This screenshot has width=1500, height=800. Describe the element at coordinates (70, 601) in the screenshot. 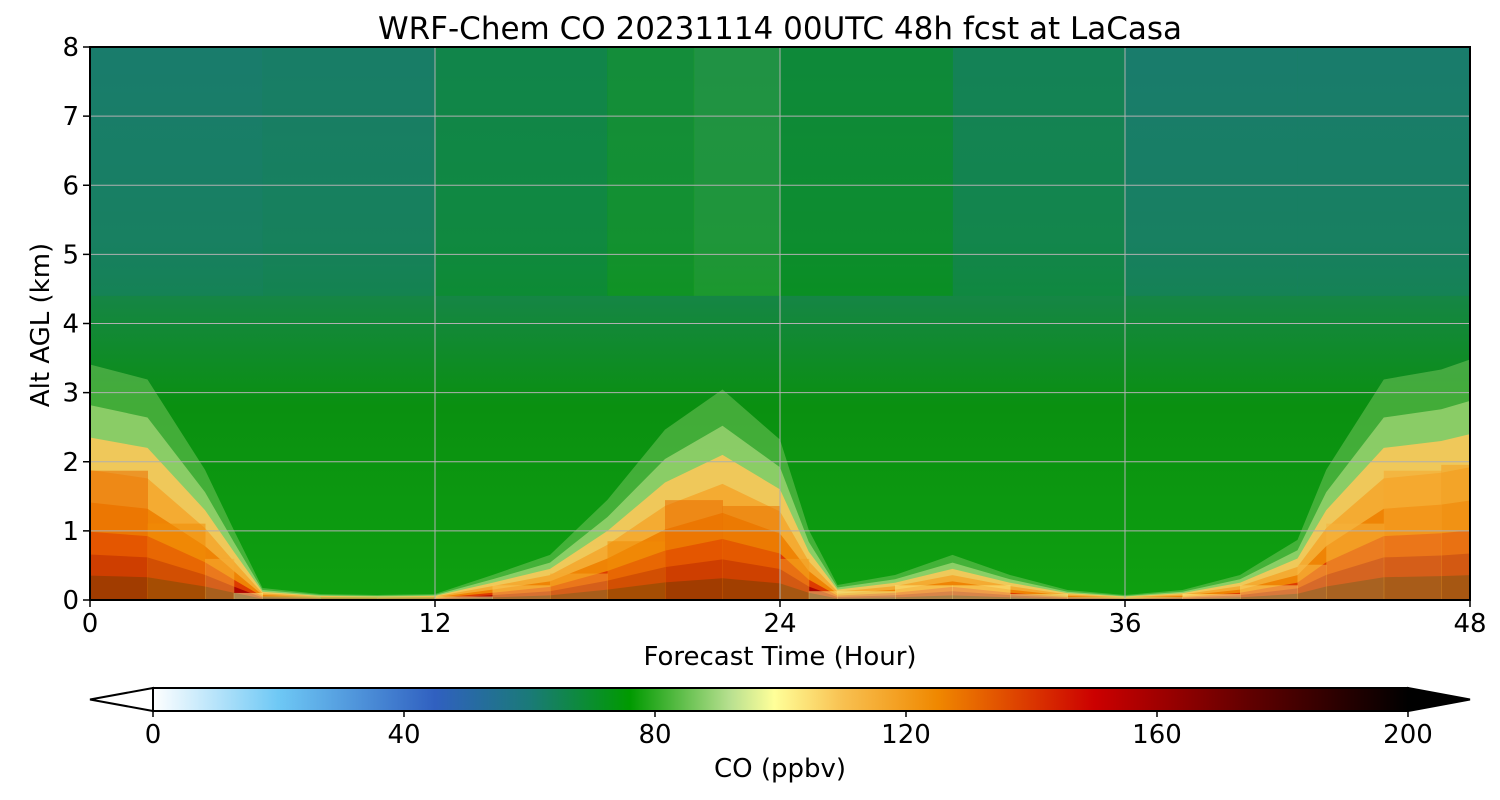

I see `y-tick-label: 0` at that location.